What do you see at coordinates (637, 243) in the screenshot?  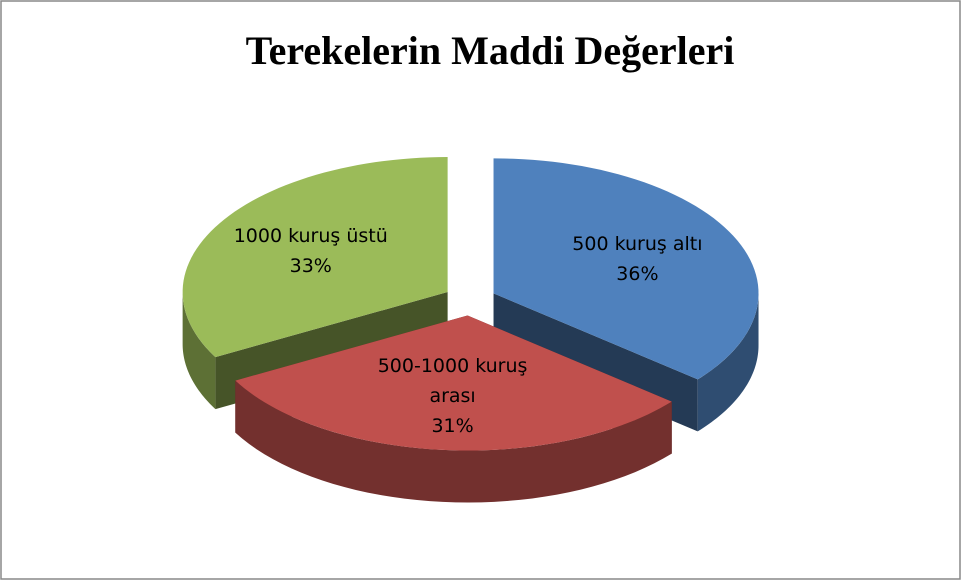 I see `category-label: 500 kuruş altı` at bounding box center [637, 243].